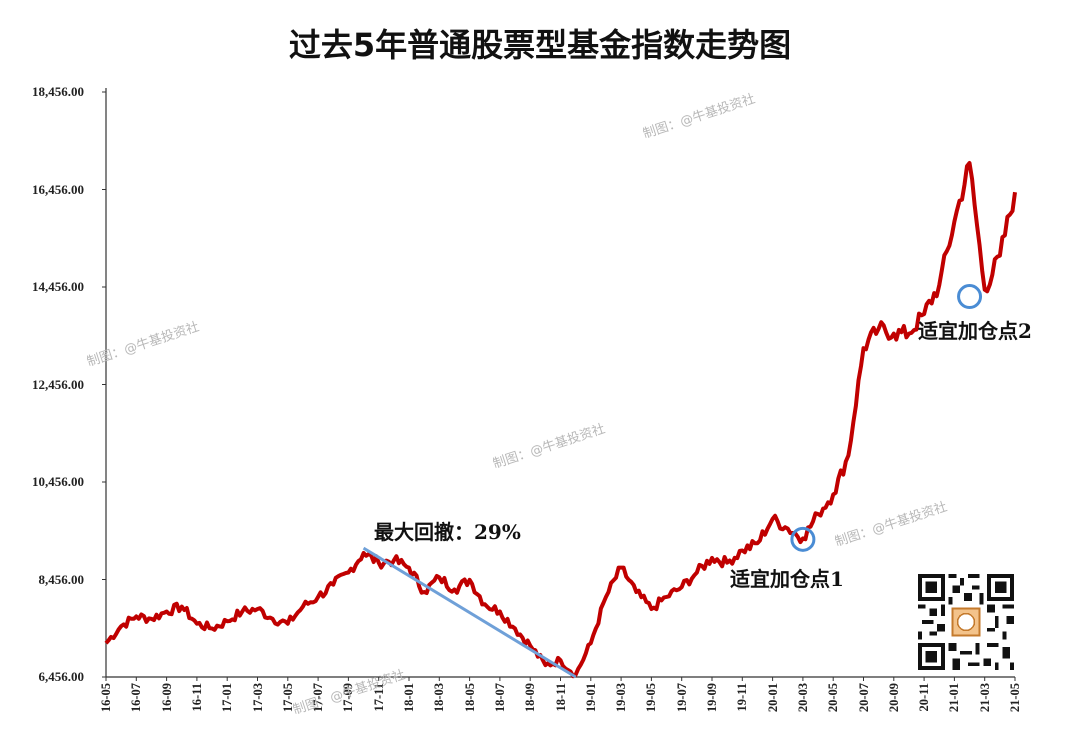  I want to click on x-tick-label: 17-03, so click(257, 698).